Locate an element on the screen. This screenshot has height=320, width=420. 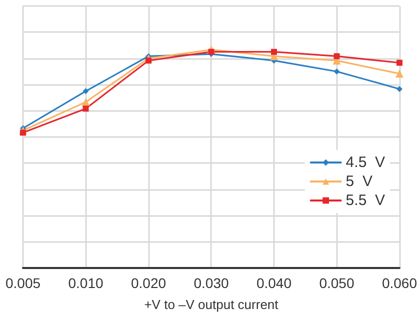
x-tick-label: 0.020 is located at coordinates (148, 283).